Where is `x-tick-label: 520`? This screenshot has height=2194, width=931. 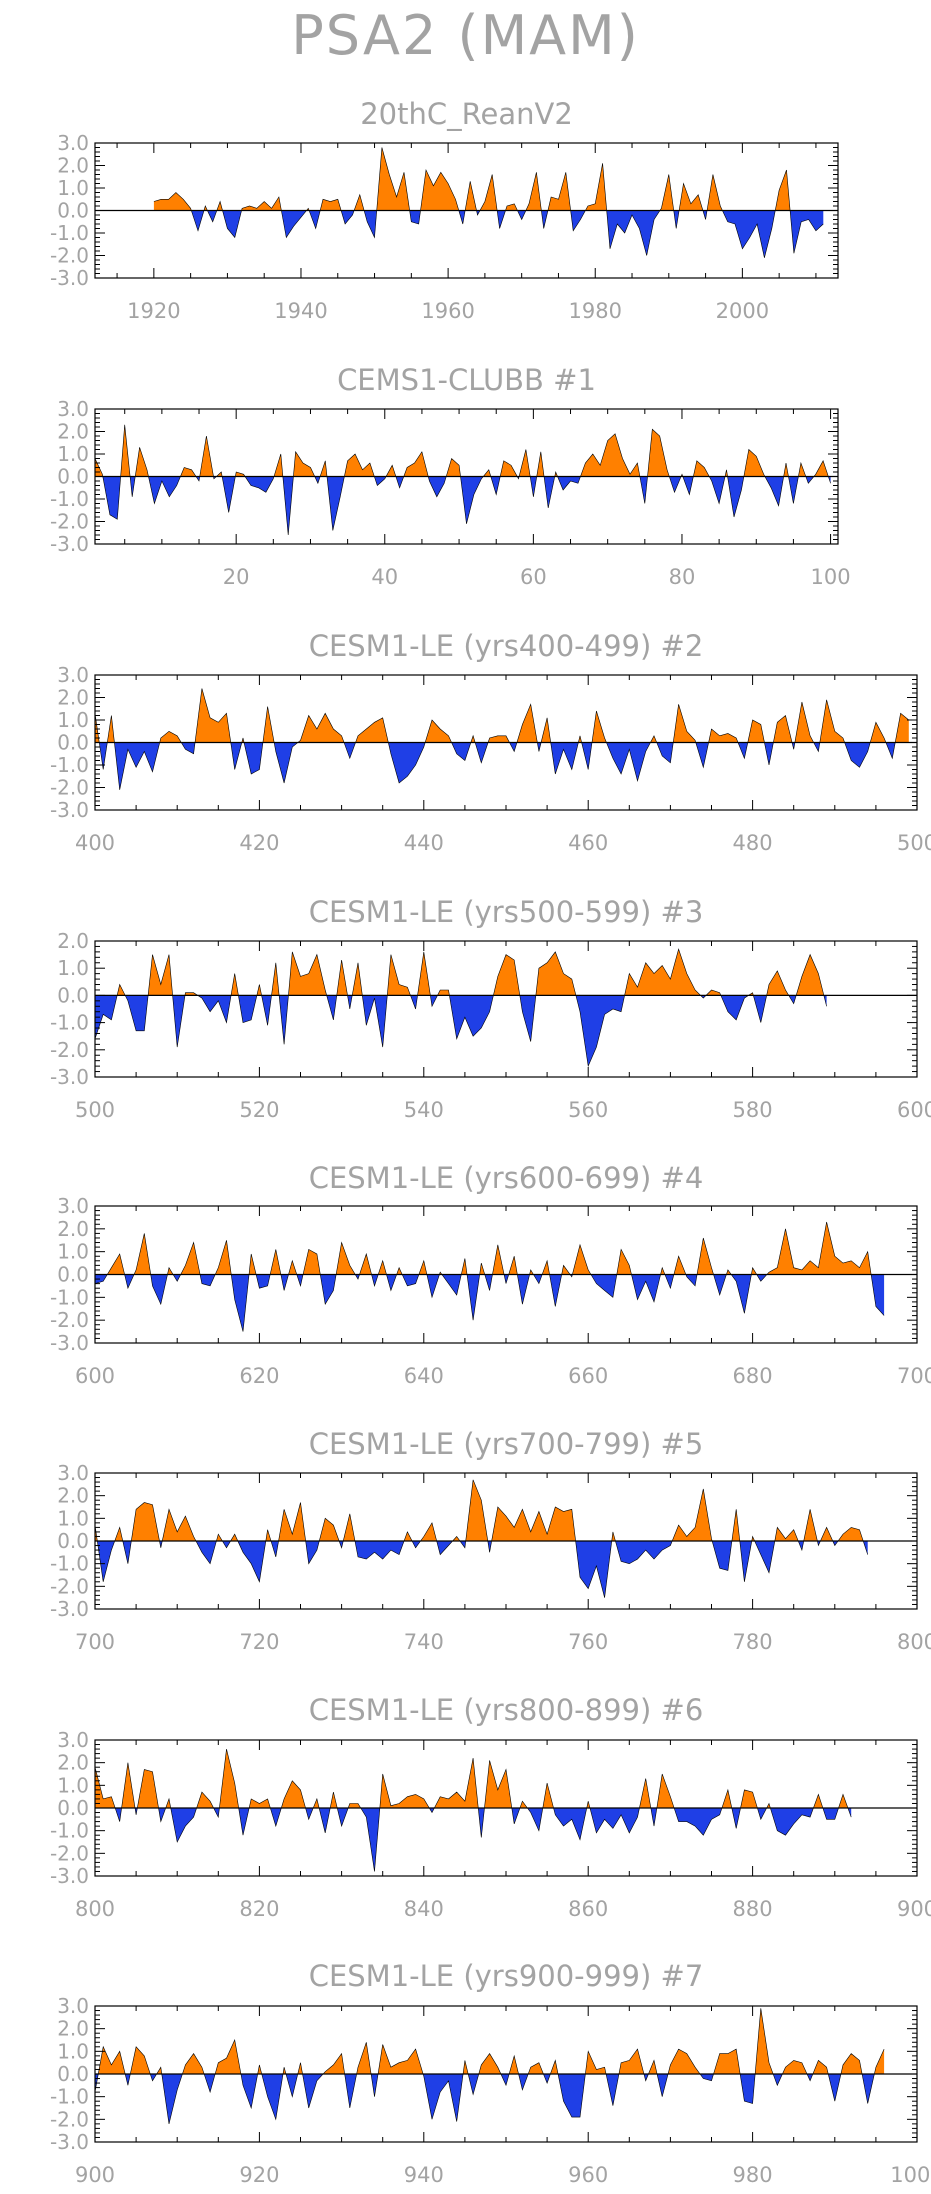
x-tick-label: 520 is located at coordinates (259, 1110).